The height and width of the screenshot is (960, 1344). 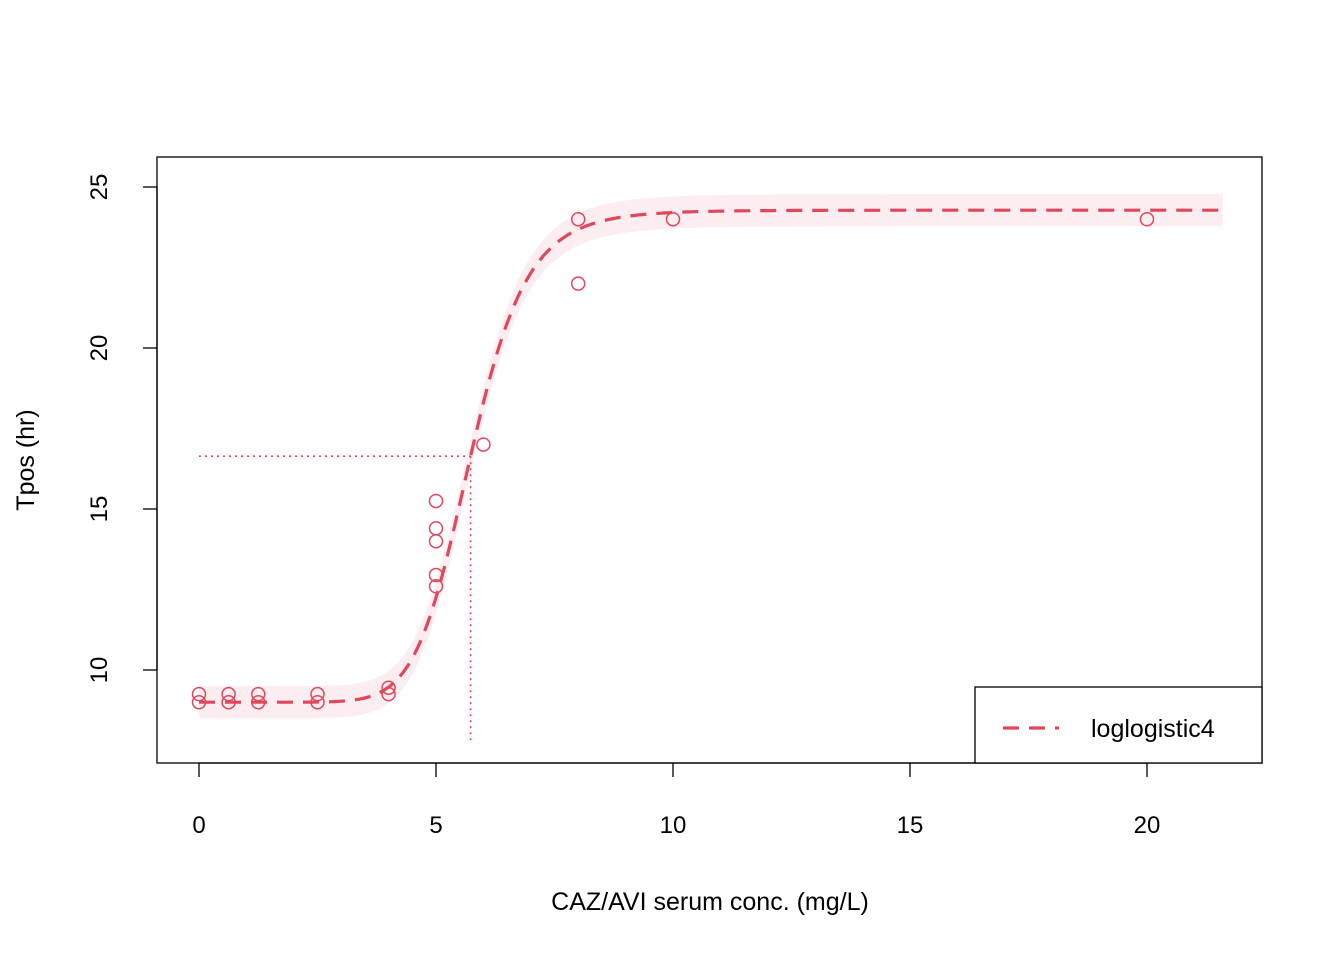 I want to click on y-axis: 10 15 20 25, so click(x=122, y=429).